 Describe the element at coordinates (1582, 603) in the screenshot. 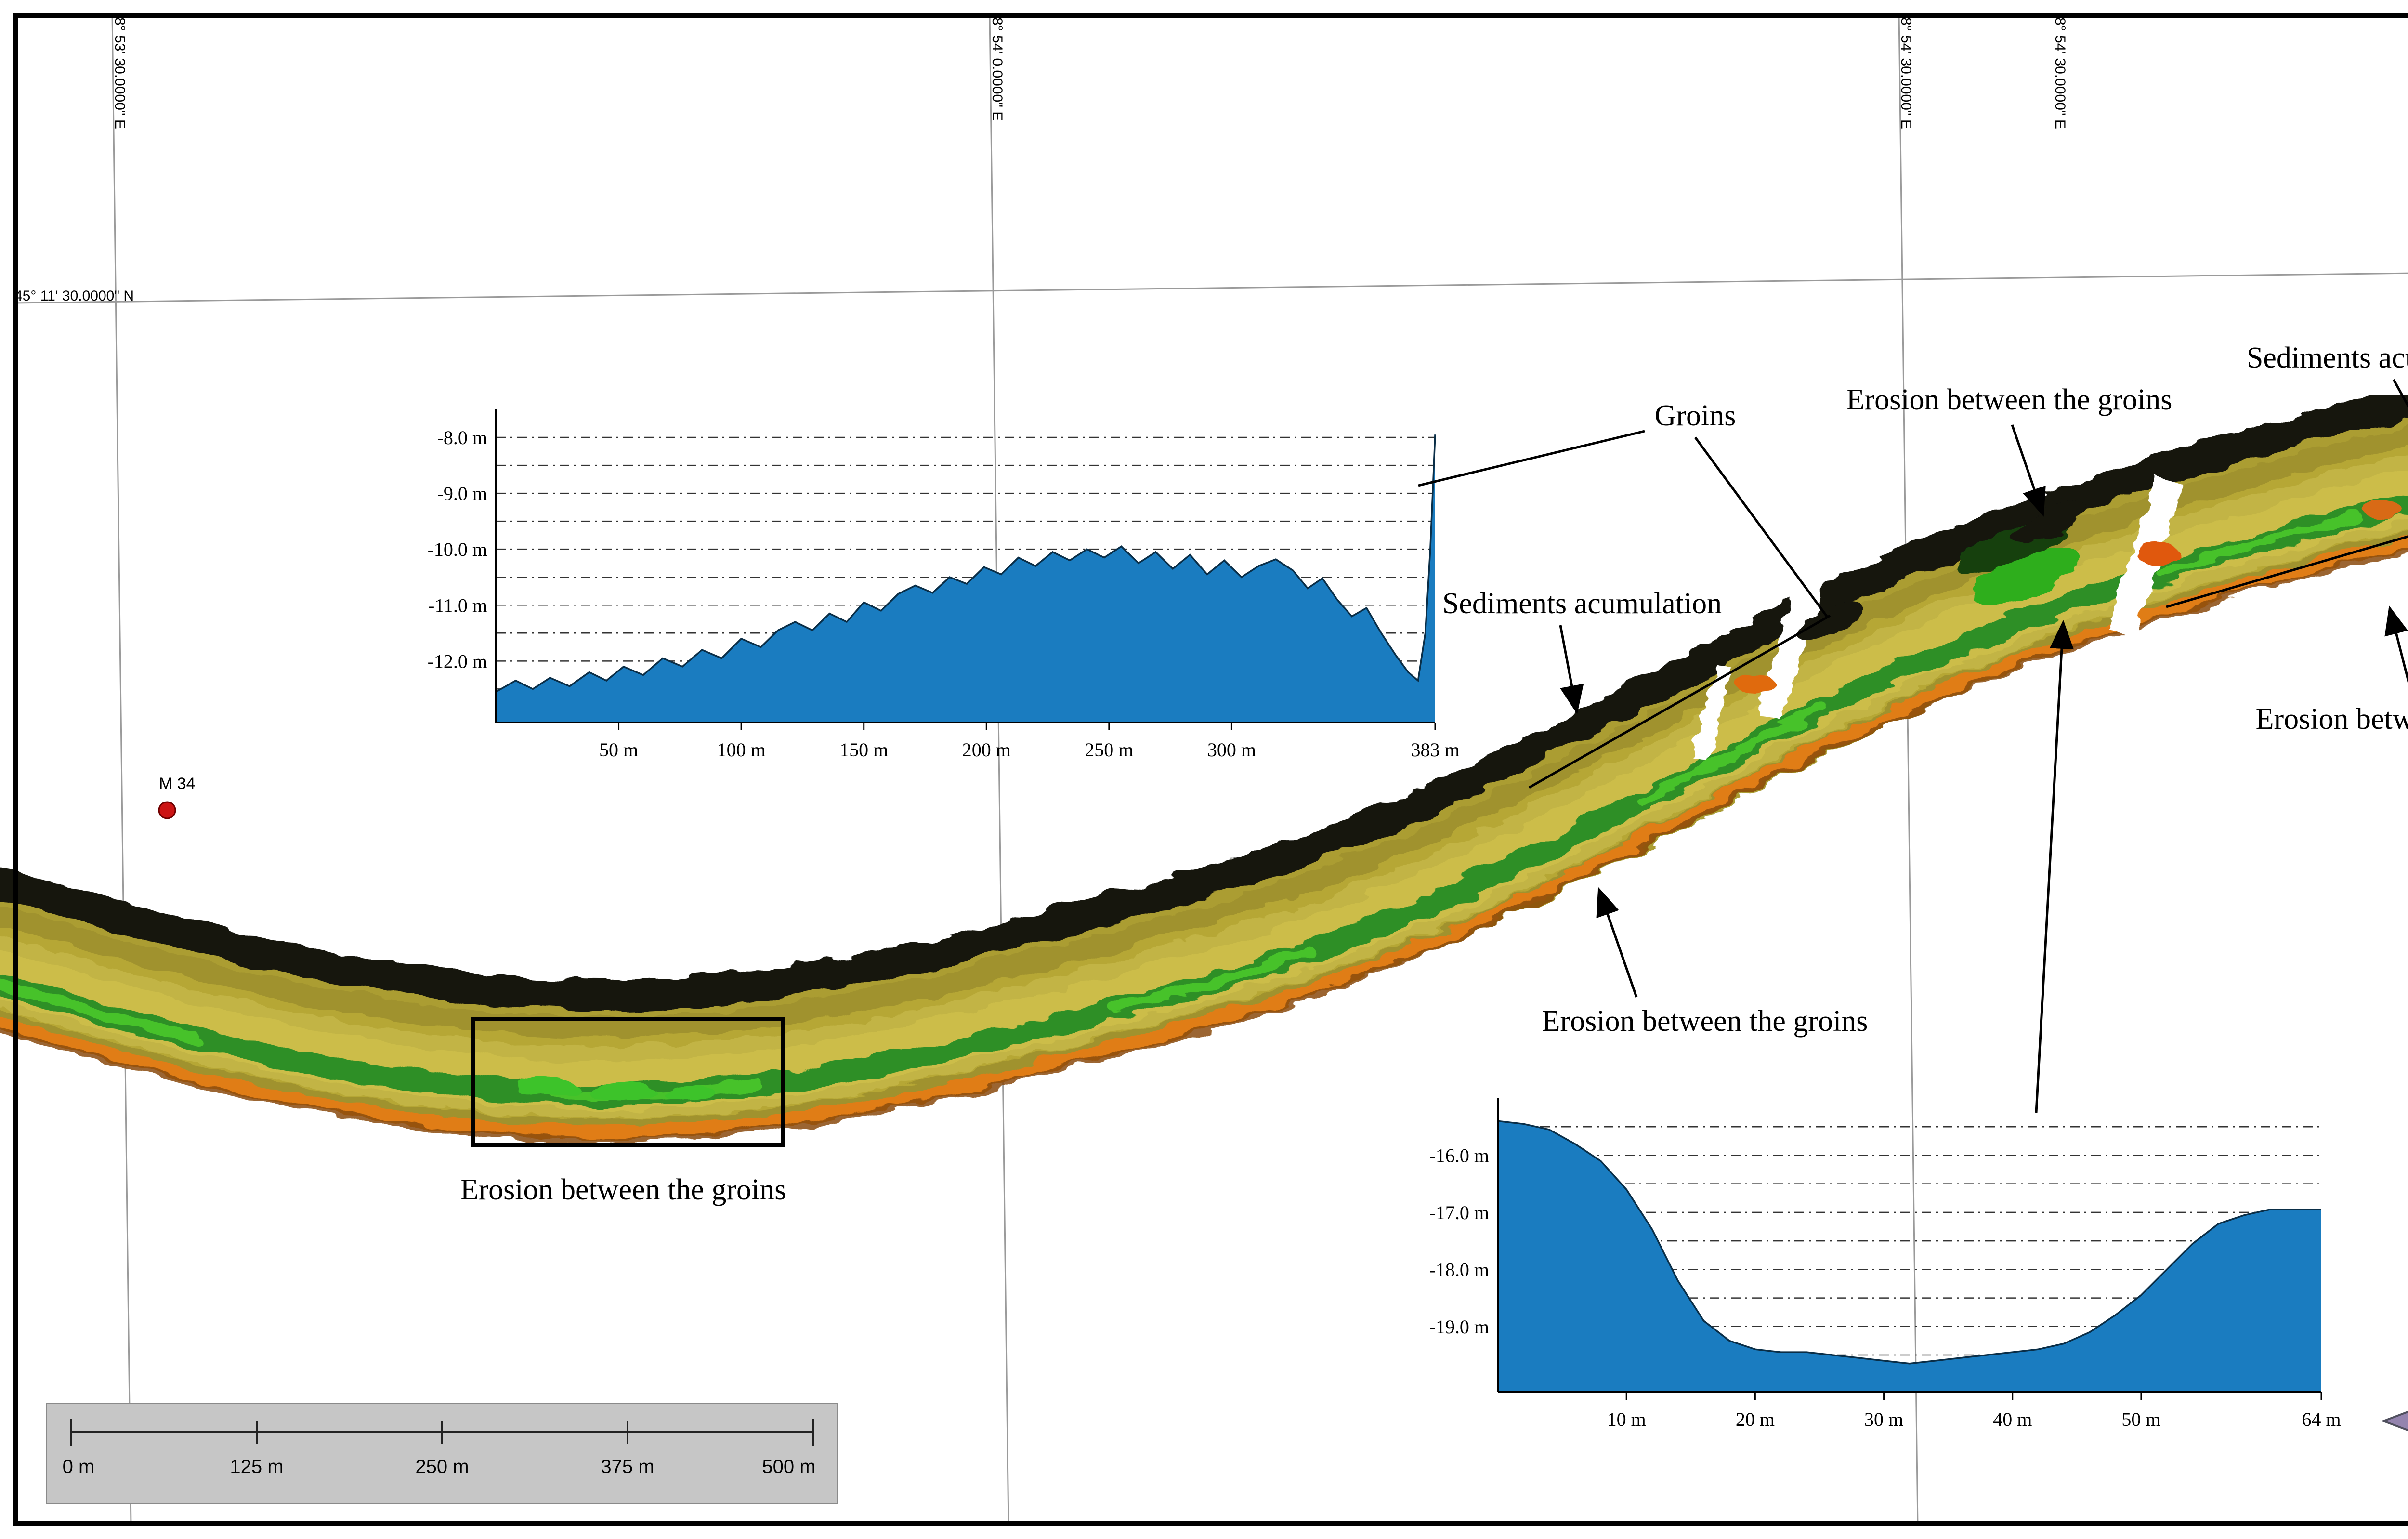

I see `annotation-sediments-mid: Sediments acumulation` at that location.